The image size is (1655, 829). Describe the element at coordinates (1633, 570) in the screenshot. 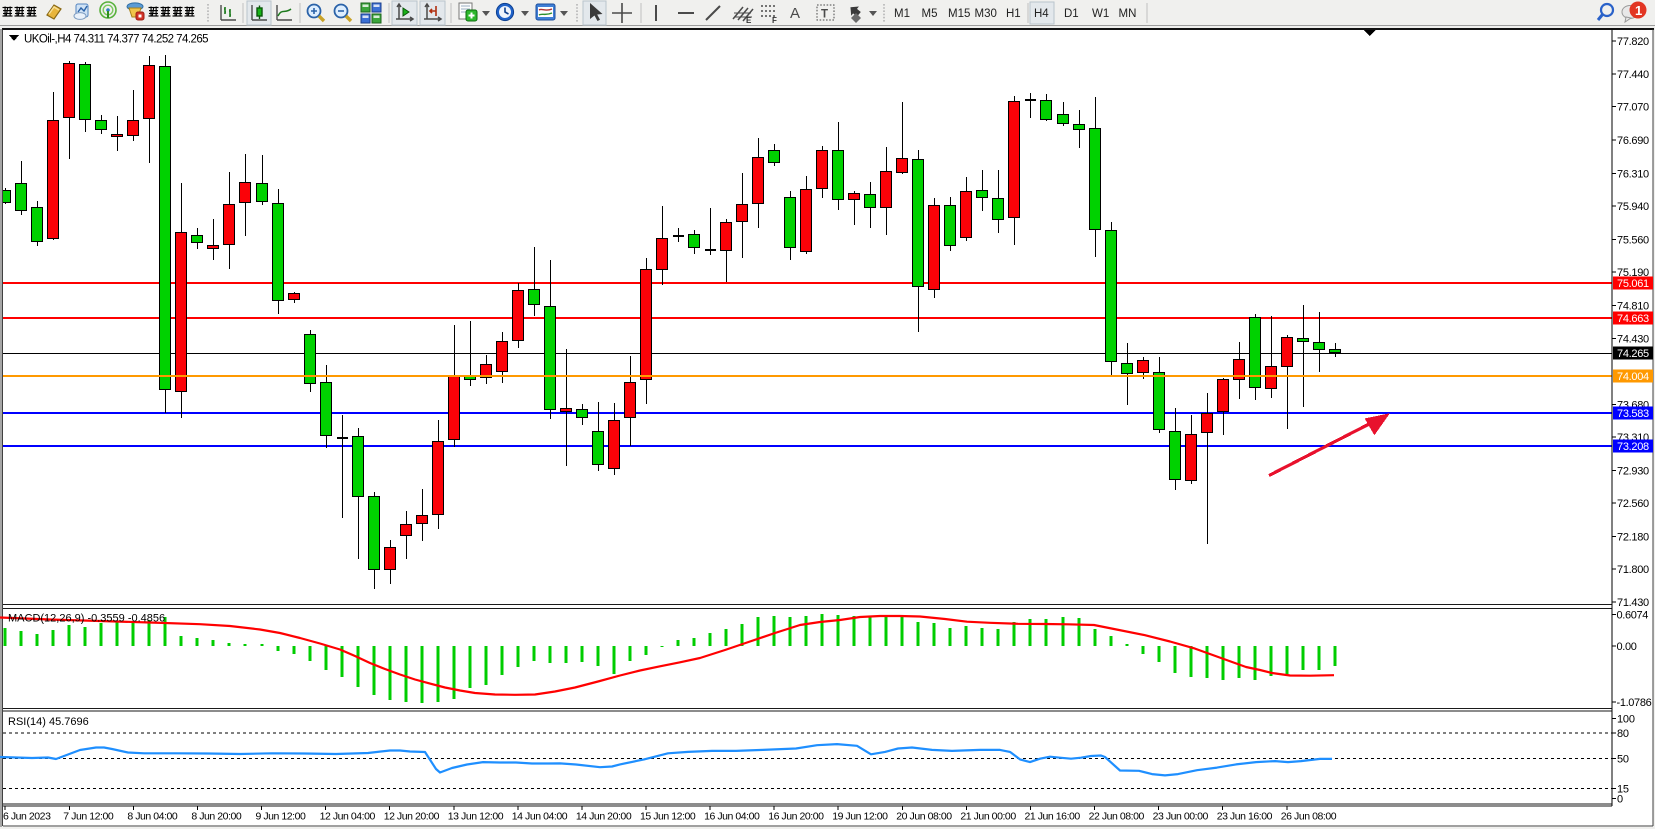

I see `svg-text: 71.800` at that location.